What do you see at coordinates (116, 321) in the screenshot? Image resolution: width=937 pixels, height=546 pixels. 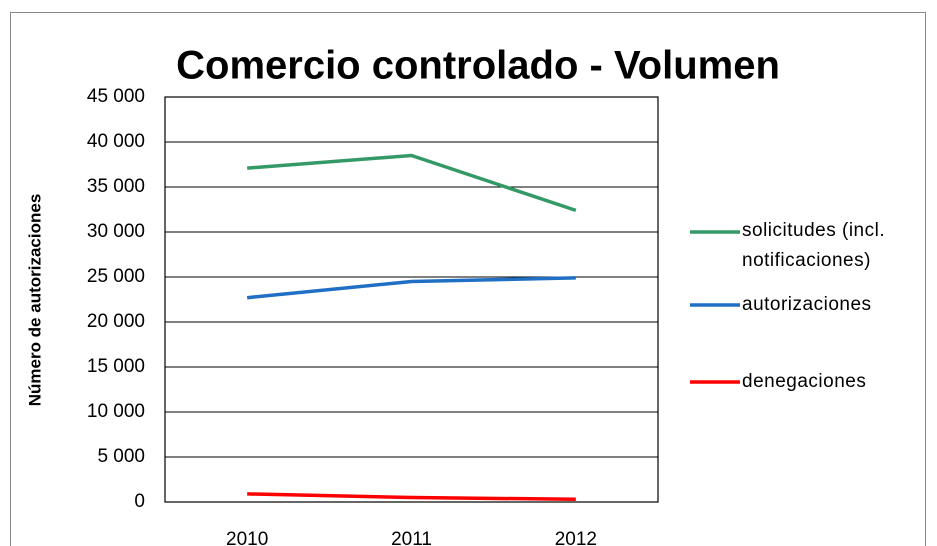 I see `y-tick-label: 20 000` at bounding box center [116, 321].